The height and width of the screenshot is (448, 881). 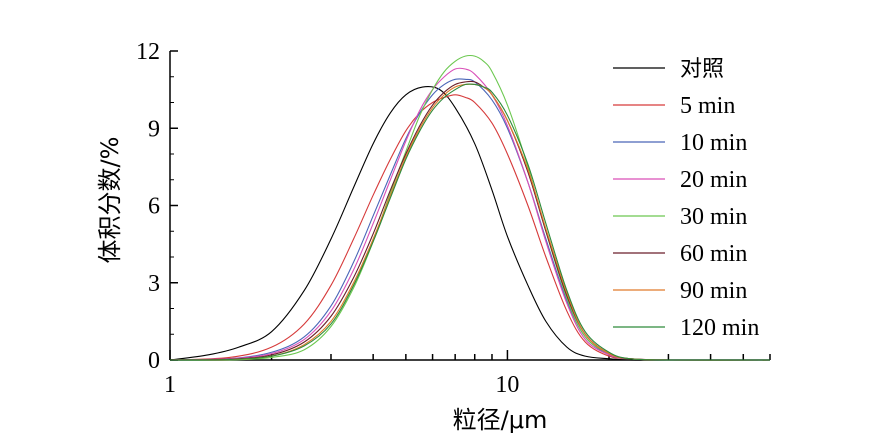 What do you see at coordinates (713, 291) in the screenshot?
I see `legend-label-6: 90 min` at bounding box center [713, 291].